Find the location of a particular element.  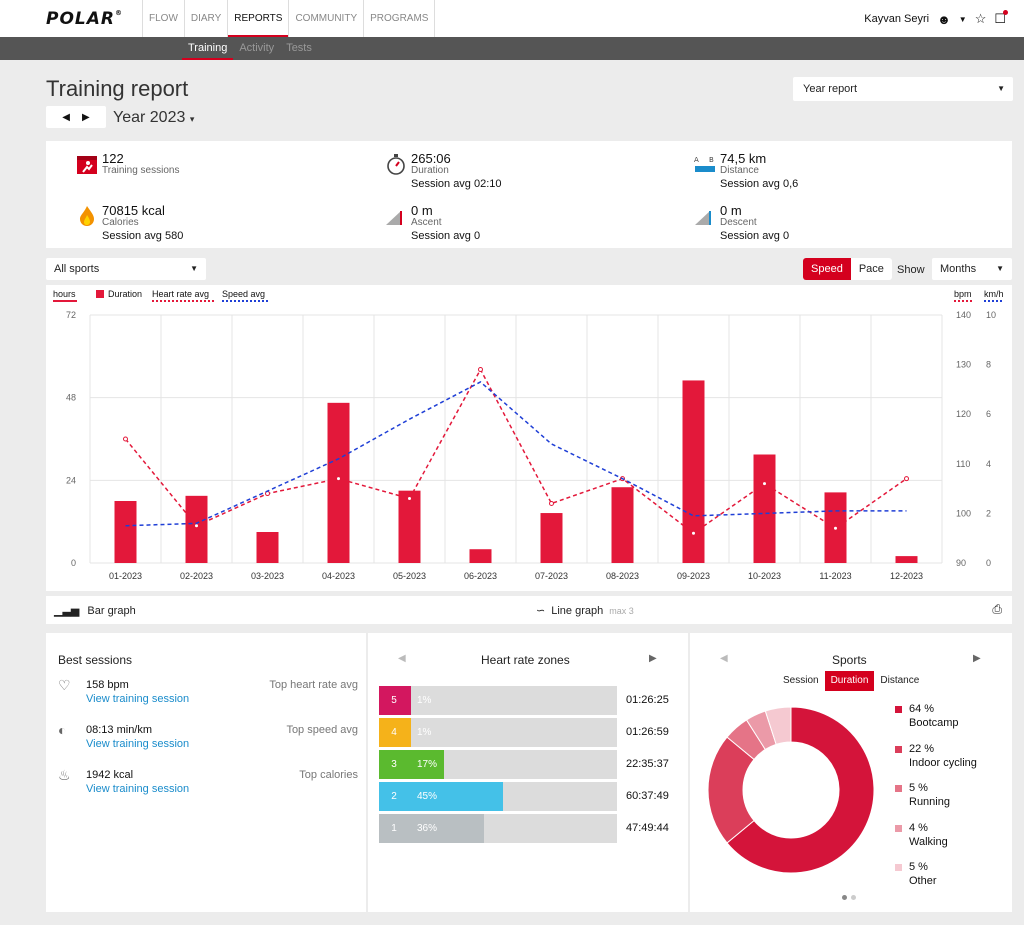

speed-axis-tick: 8 is located at coordinates (988, 365).